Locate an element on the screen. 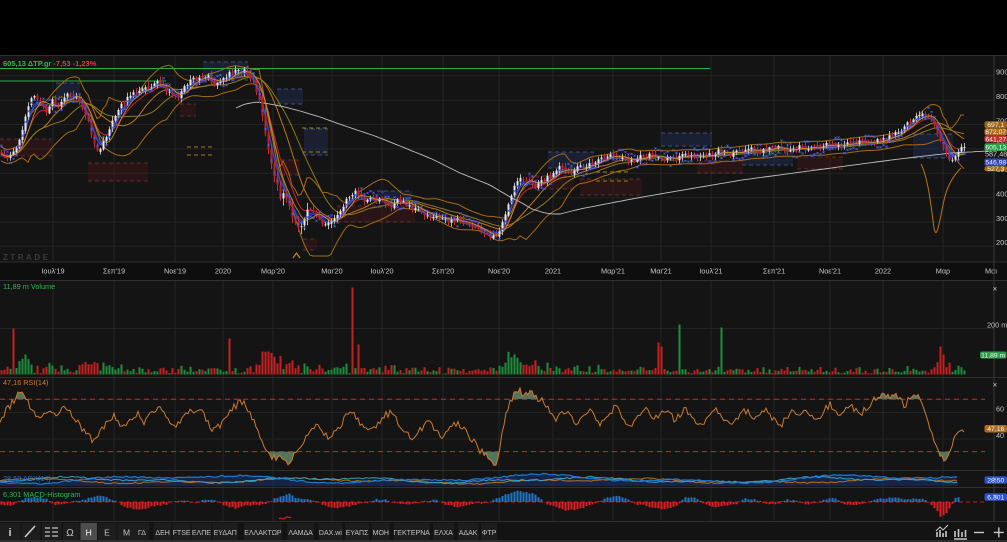  svg-text: 2020 is located at coordinates (223, 271).